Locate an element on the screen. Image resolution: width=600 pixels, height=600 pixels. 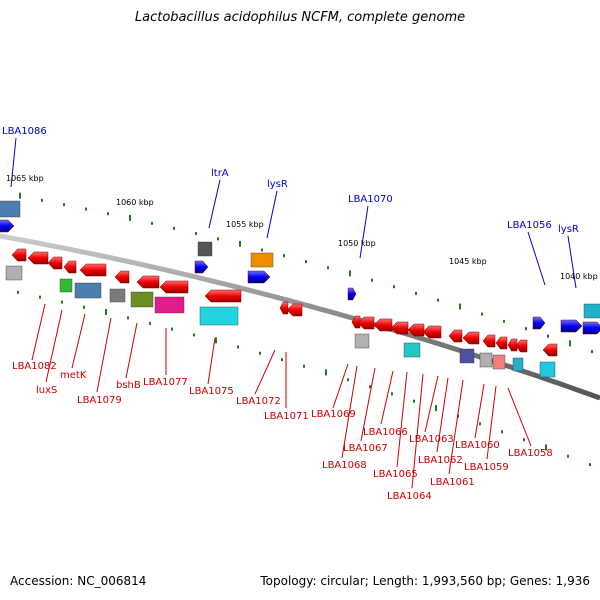
gene-label-lba1064: LBA1064 is located at coordinates (409, 496).